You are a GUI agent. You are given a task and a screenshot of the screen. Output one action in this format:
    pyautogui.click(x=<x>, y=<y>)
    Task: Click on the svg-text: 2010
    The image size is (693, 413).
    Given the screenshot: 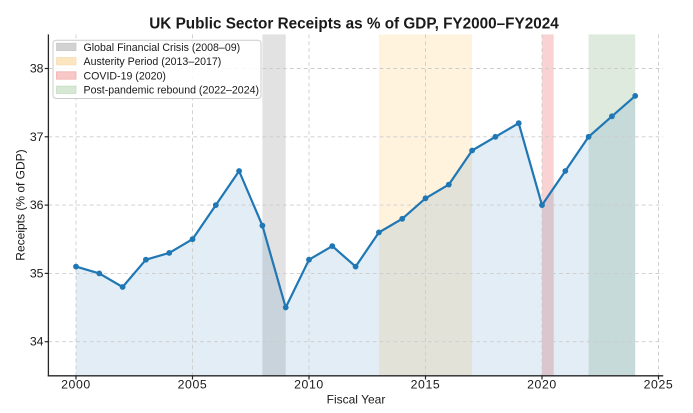 What is the action you would take?
    pyautogui.click(x=309, y=385)
    